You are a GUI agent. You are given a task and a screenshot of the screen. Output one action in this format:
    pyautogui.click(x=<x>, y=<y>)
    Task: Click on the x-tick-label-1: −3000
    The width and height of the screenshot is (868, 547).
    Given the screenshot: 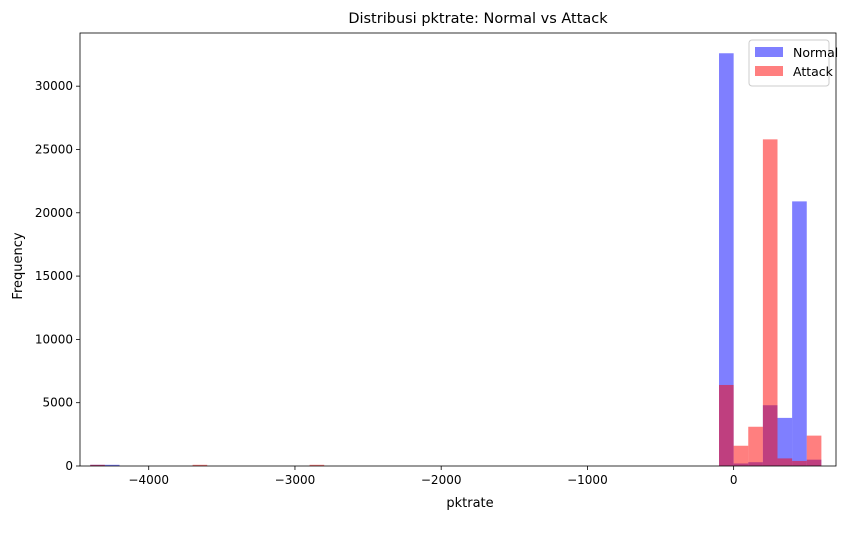 What is the action you would take?
    pyautogui.click(x=295, y=480)
    